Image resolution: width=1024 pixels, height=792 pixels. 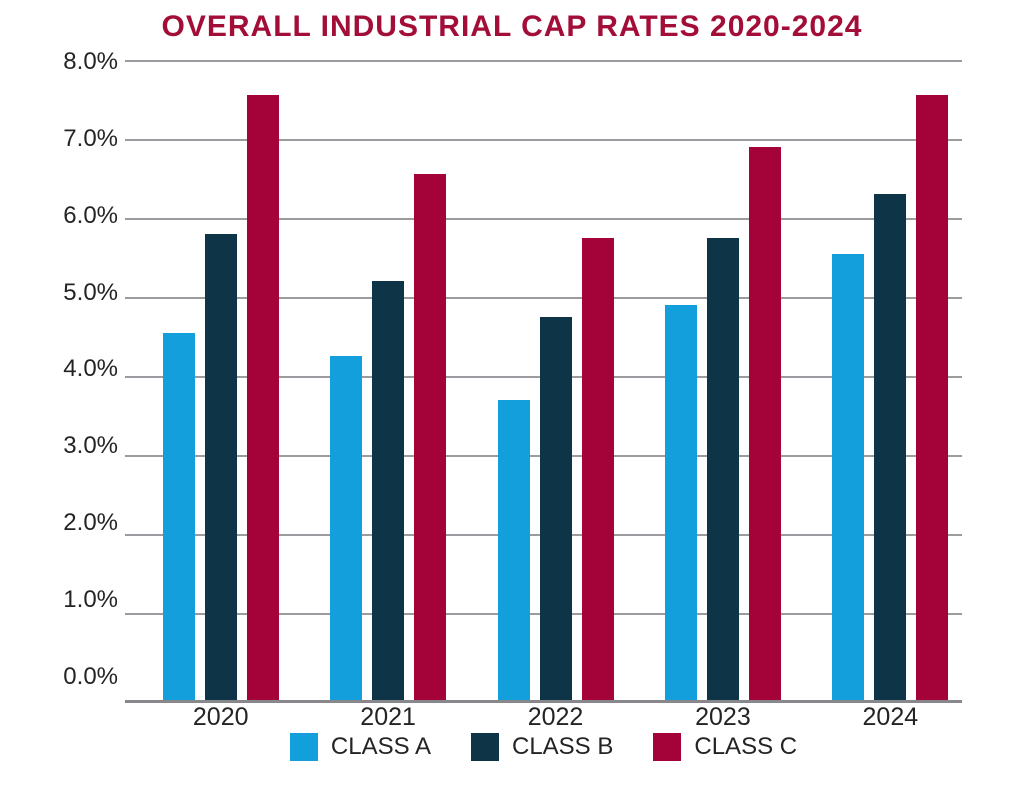 I want to click on bar-group-2021, so click(x=387, y=380).